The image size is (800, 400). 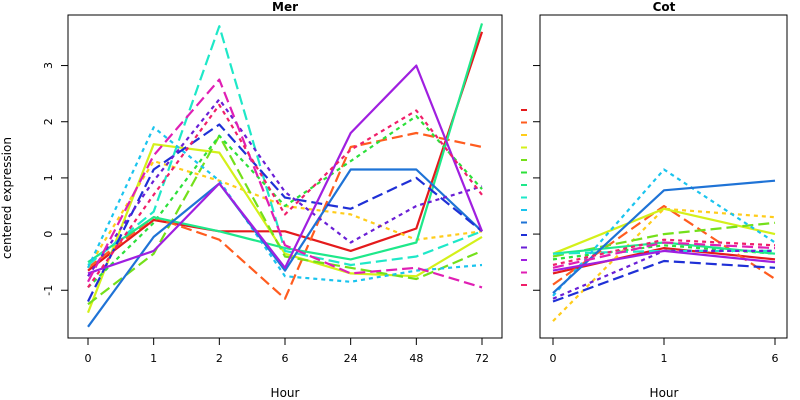 What do you see at coordinates (553, 358) in the screenshot?
I see `panel-cot-x-tick-label: 0` at bounding box center [553, 358].